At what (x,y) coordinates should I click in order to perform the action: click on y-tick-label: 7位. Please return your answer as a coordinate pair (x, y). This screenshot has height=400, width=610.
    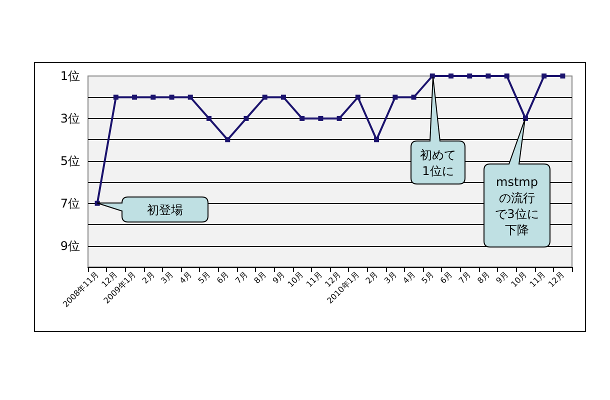
    Looking at the image, I should click on (70, 203).